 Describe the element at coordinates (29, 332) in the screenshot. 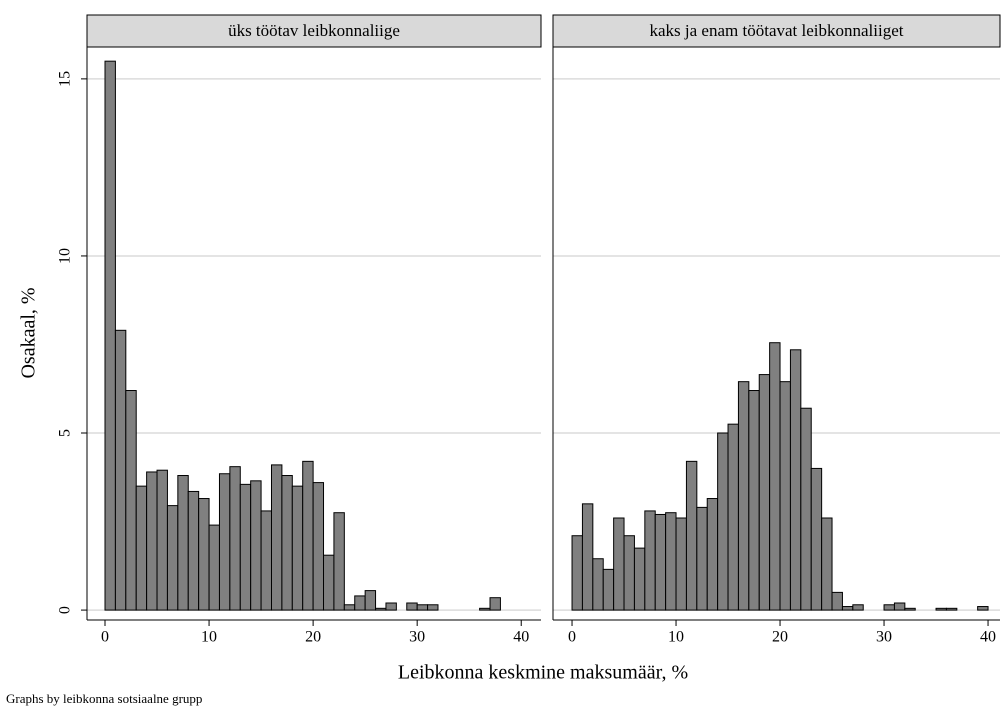

I see `y-axis-label: Osakaal, %` at that location.